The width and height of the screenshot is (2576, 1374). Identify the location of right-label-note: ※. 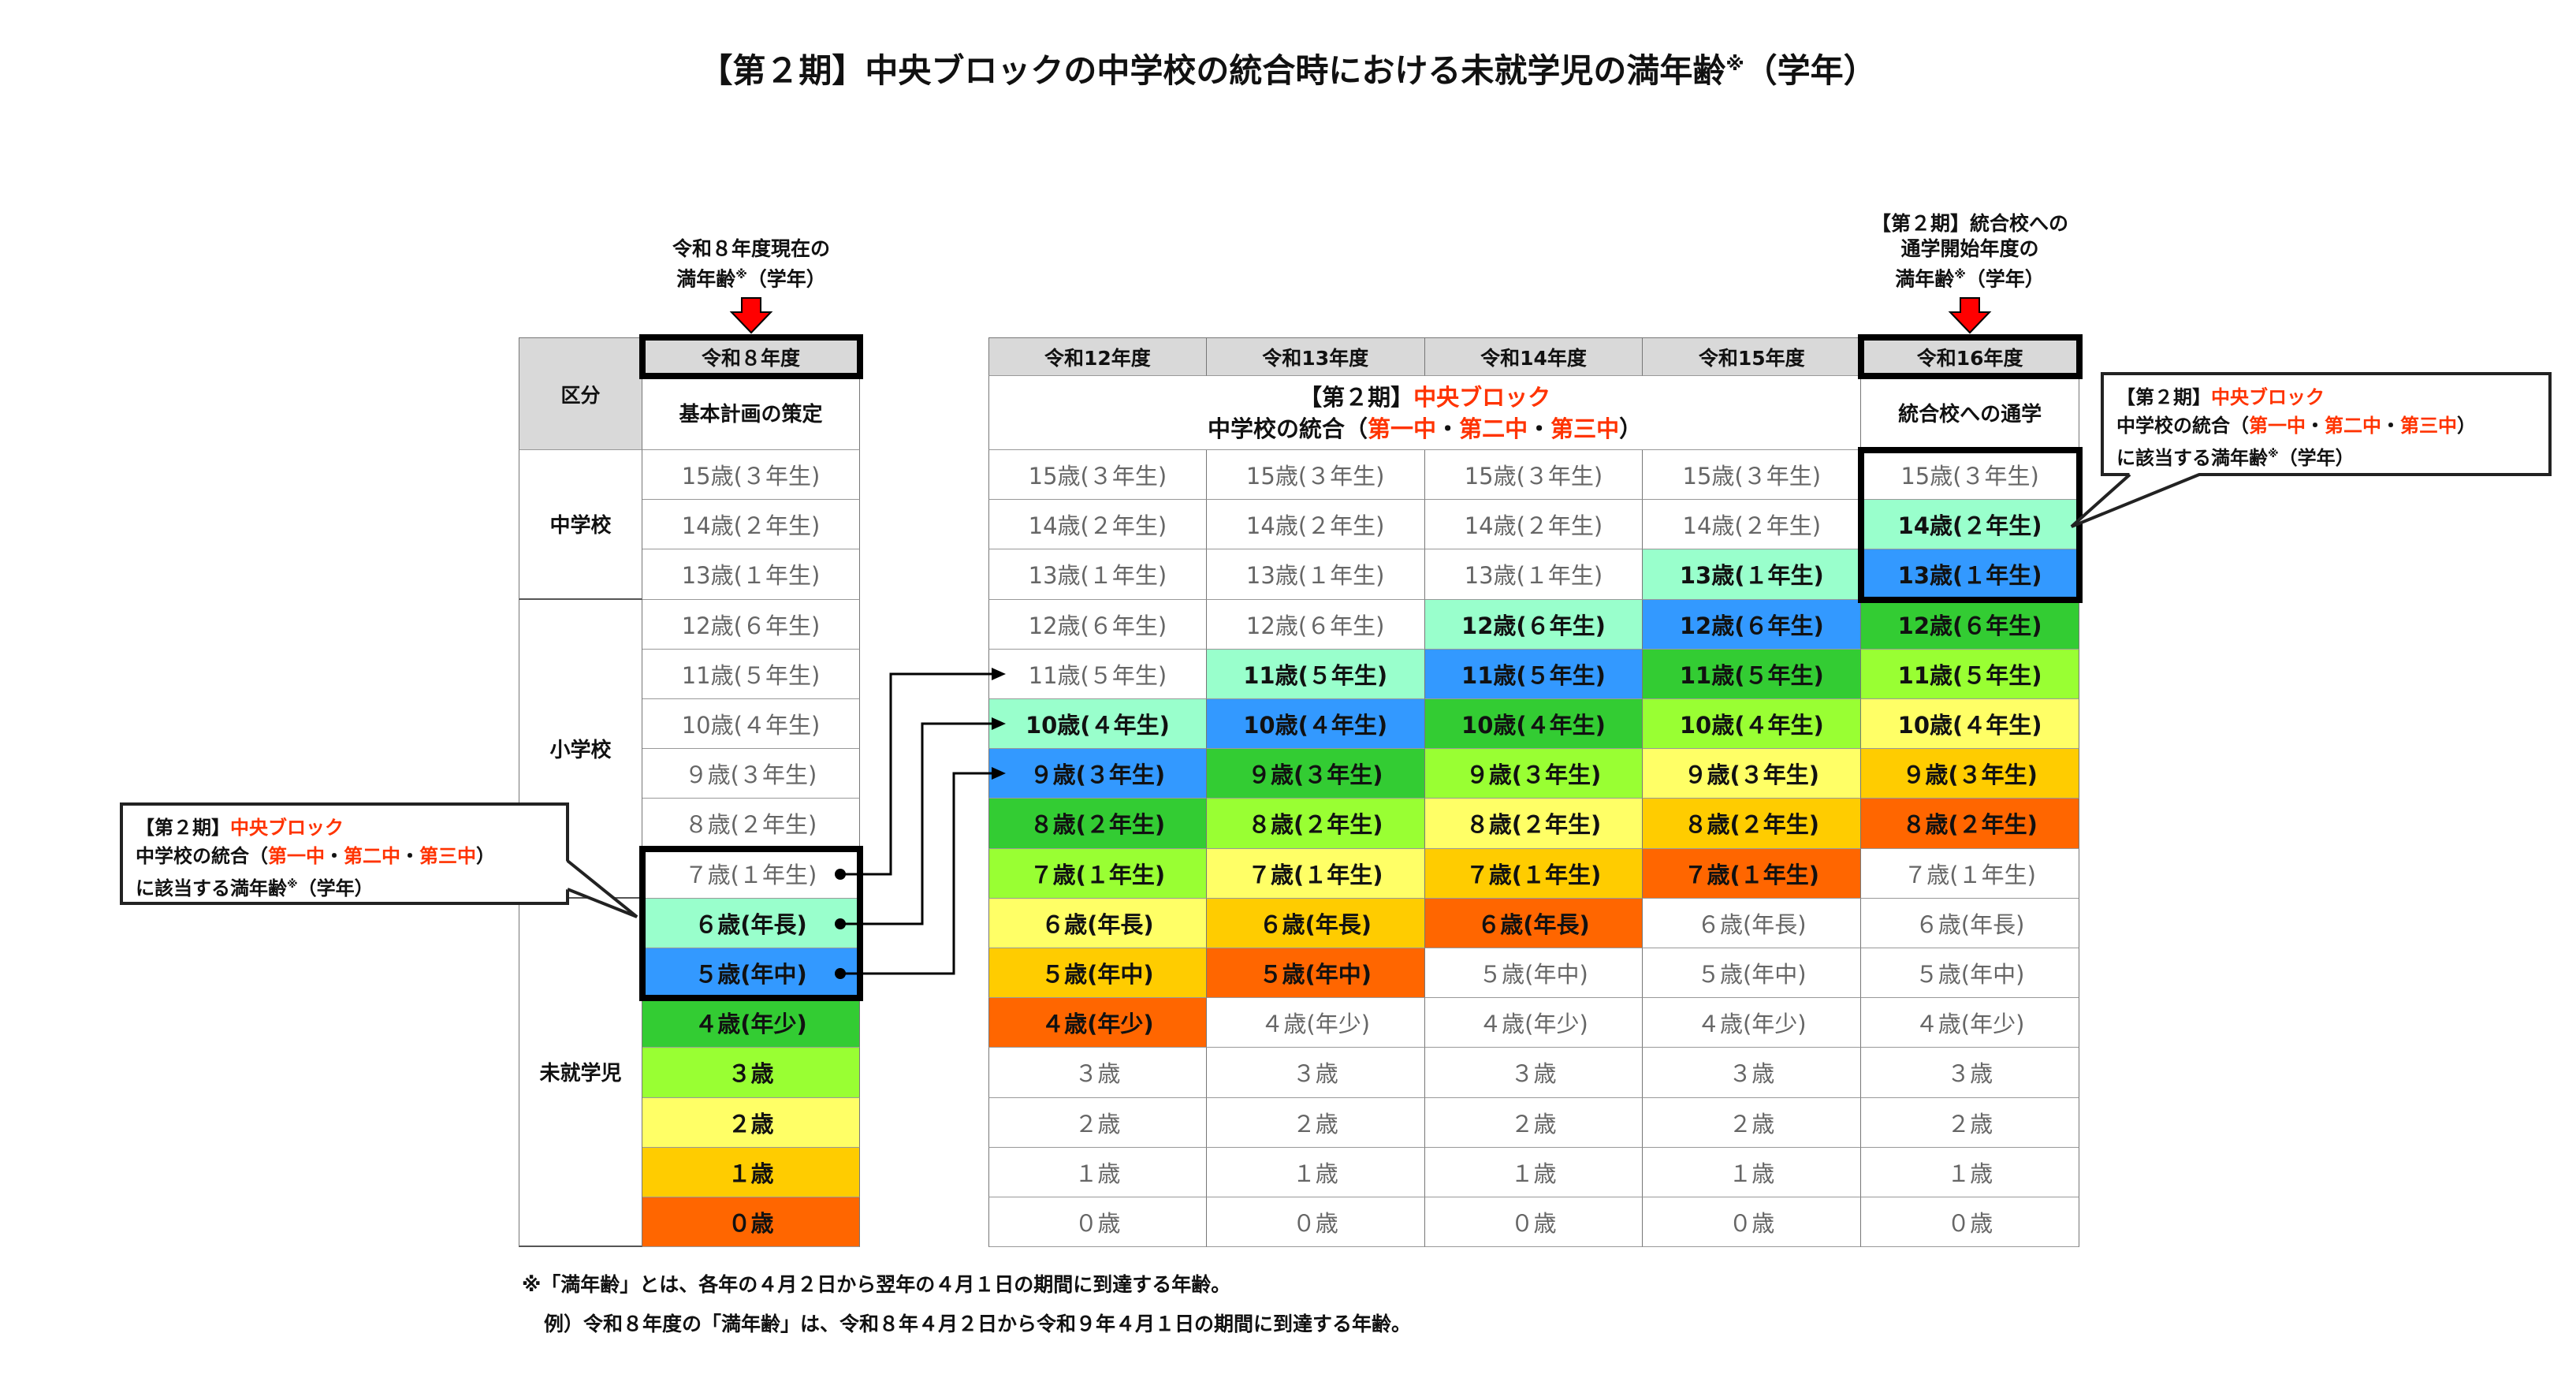
(1960, 274).